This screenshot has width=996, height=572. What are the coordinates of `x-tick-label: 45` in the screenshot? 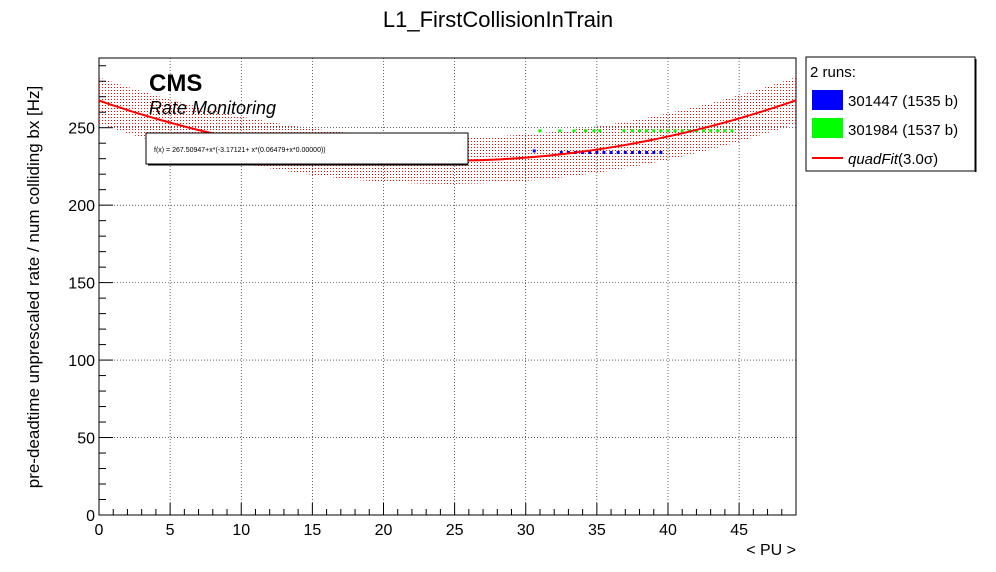 It's located at (739, 530).